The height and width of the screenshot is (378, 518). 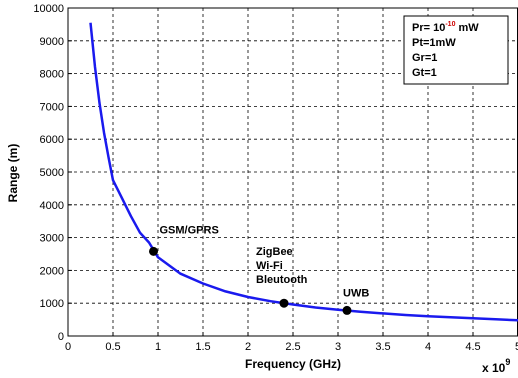 I want to click on legend-entry: Pr= 10-10 mW, so click(x=445, y=27).